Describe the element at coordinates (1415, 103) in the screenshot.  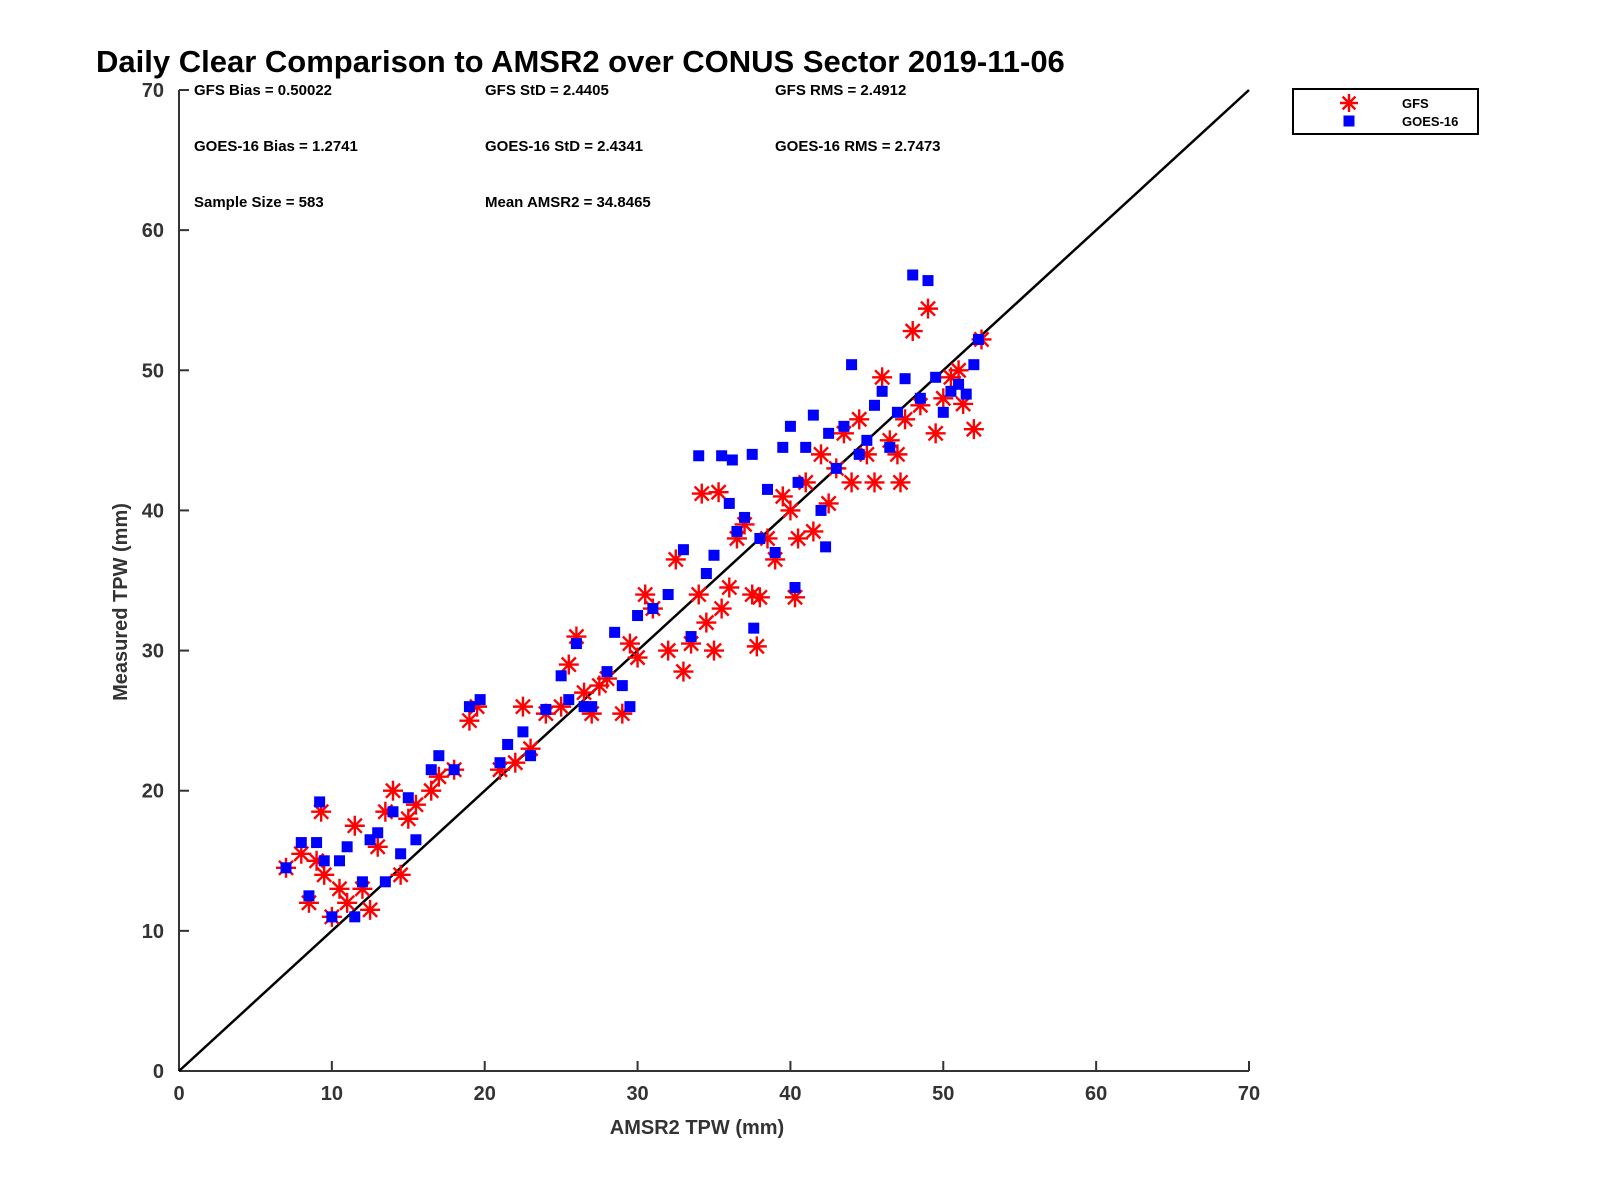
I see `legend-label: GFS` at that location.